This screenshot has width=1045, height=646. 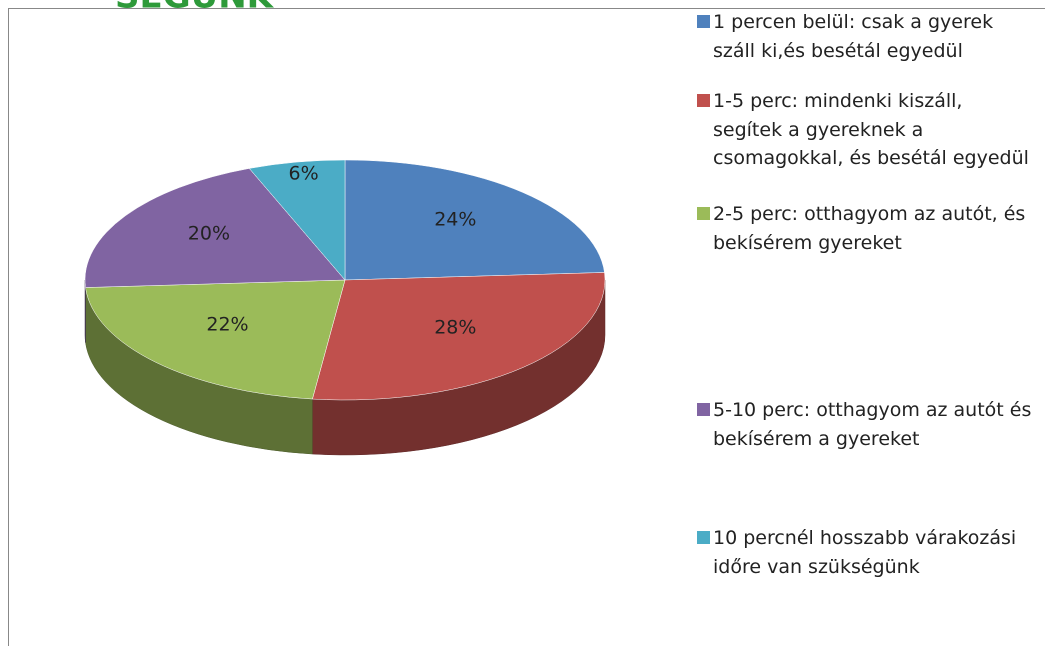 What do you see at coordinates (85, 311) in the screenshot?
I see `slice-side` at bounding box center [85, 311].